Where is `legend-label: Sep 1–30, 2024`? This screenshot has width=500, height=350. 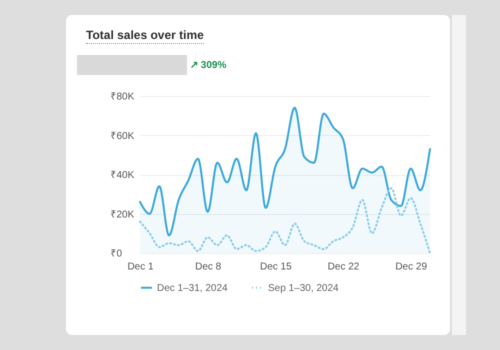 legend-label: Sep 1–30, 2024 is located at coordinates (304, 288).